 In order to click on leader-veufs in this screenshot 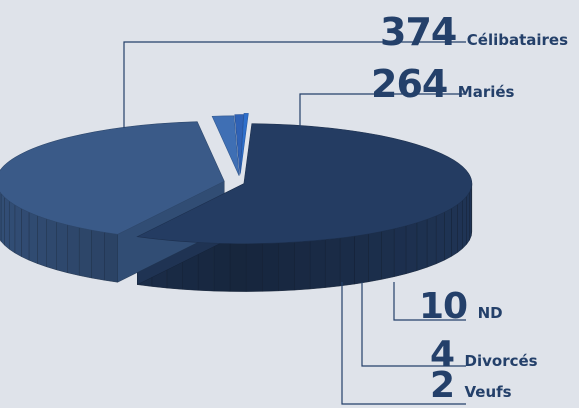, I will do `click(403, 343)`.